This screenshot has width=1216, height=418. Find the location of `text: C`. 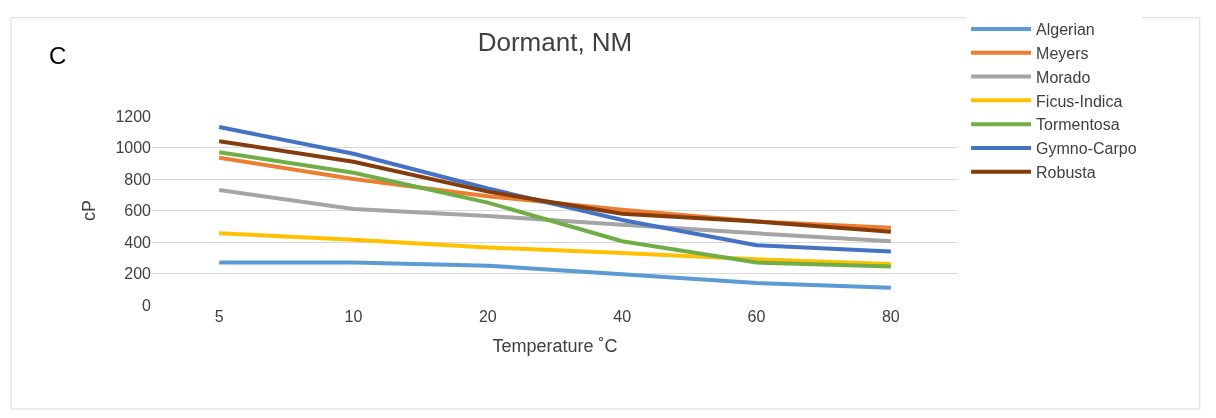

text: C is located at coordinates (58, 55).